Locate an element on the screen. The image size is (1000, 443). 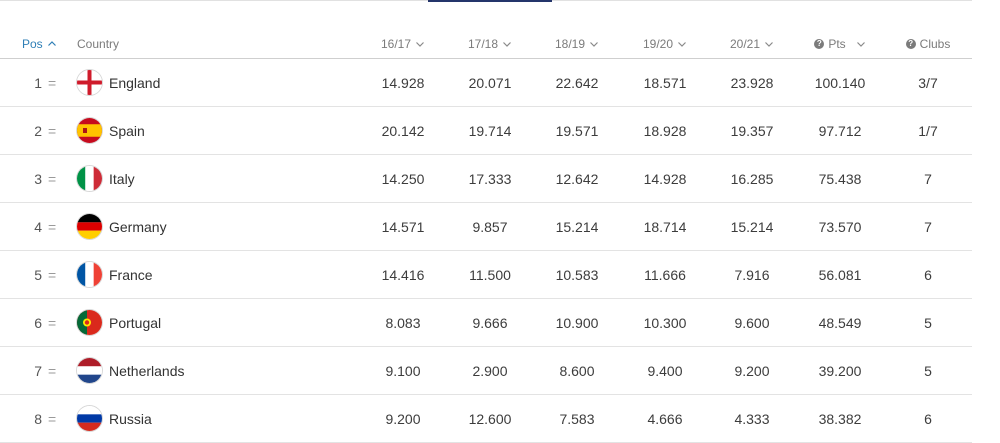
total-points: 38.382 is located at coordinates (840, 418).